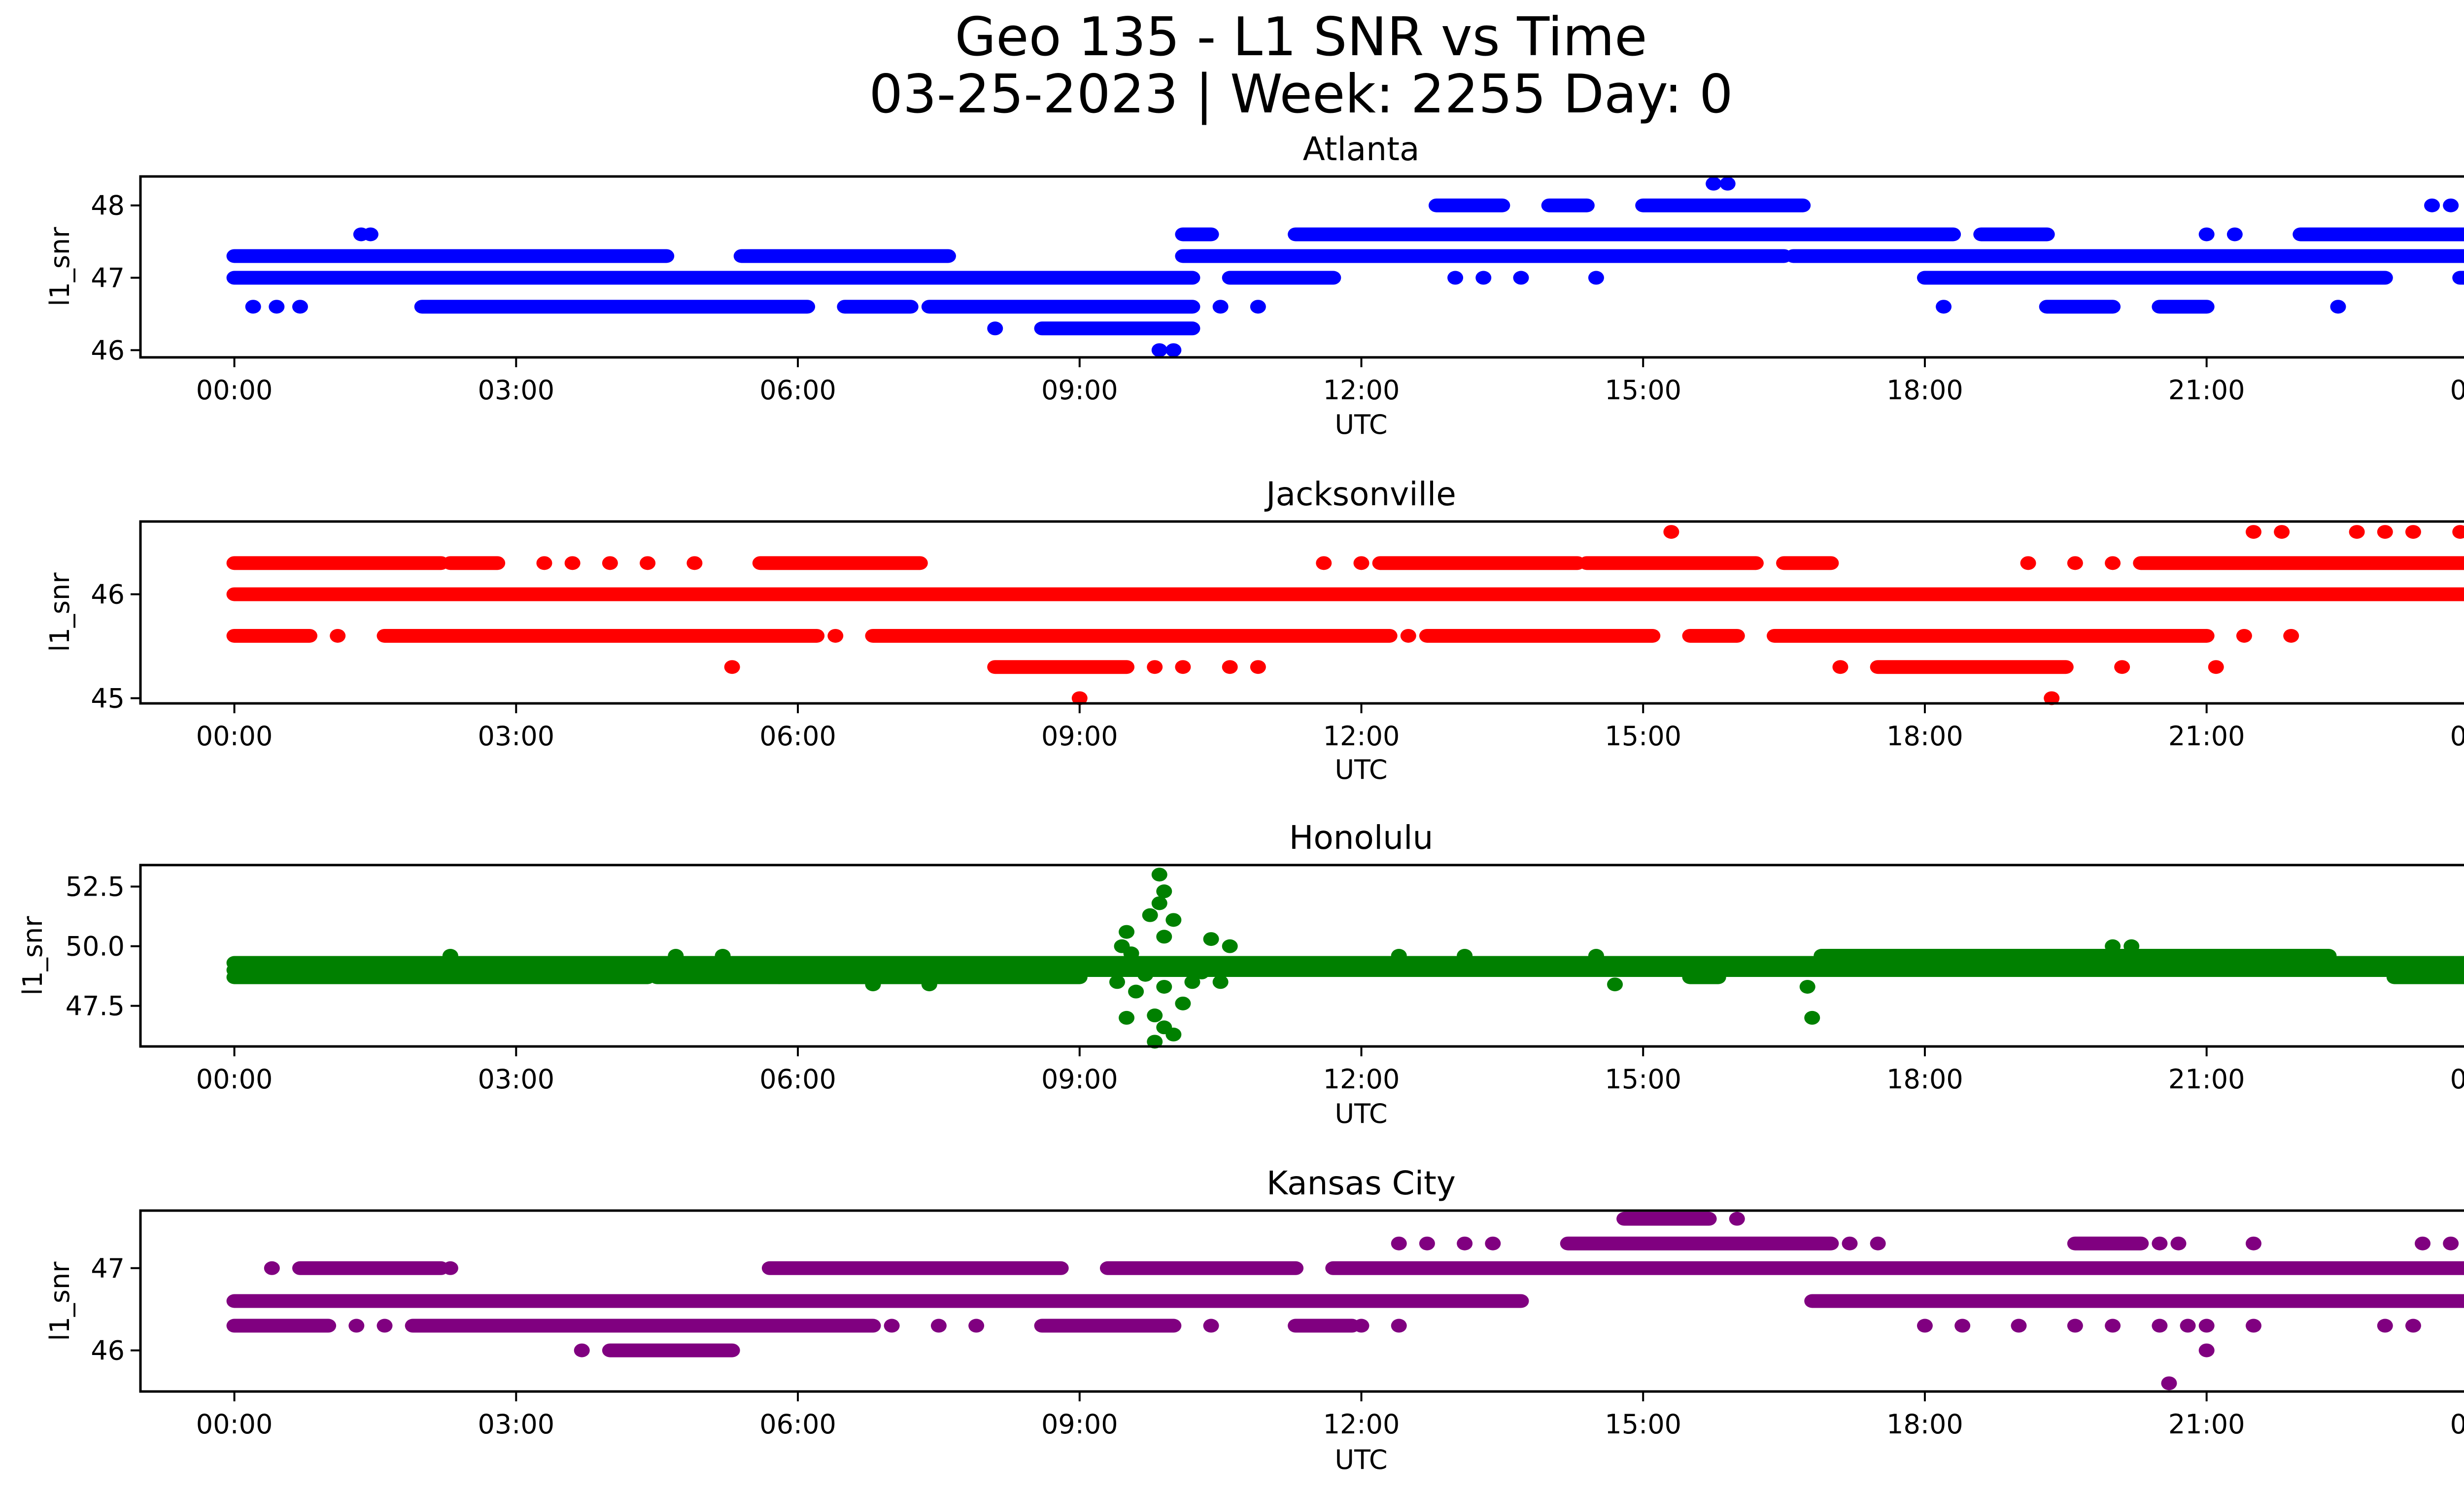 The image size is (2464, 1495). Describe the element at coordinates (1301, 267) in the screenshot. I see `axes-frame` at that location.